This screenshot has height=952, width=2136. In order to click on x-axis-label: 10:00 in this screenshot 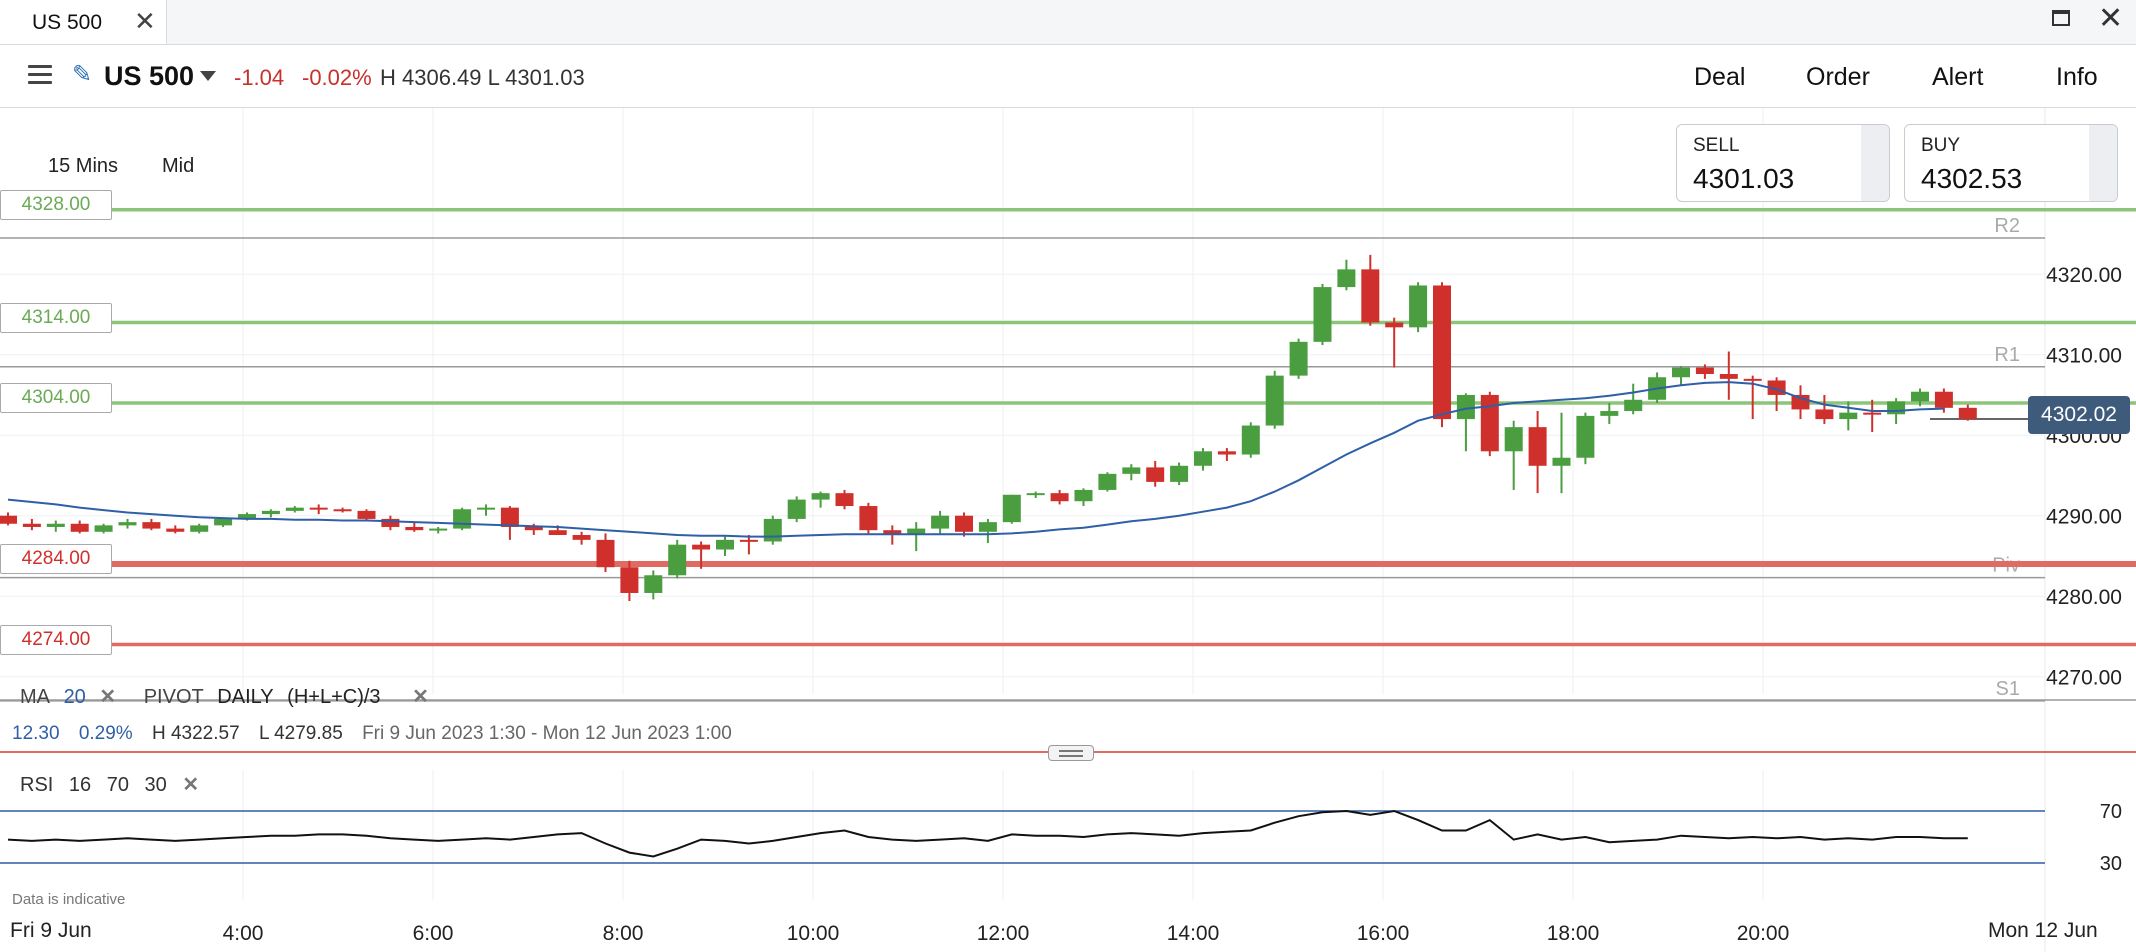, I will do `click(813, 933)`.